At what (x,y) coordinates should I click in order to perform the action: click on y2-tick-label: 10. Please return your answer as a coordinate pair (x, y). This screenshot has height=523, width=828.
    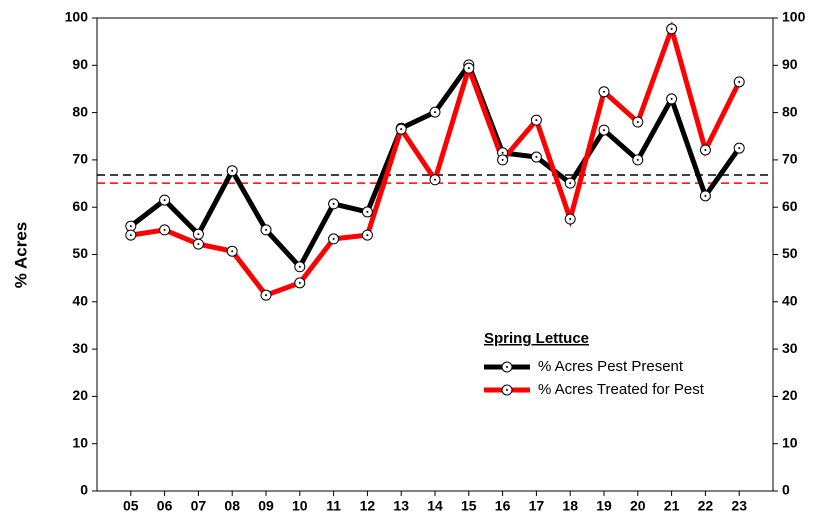
    Looking at the image, I should click on (790, 442).